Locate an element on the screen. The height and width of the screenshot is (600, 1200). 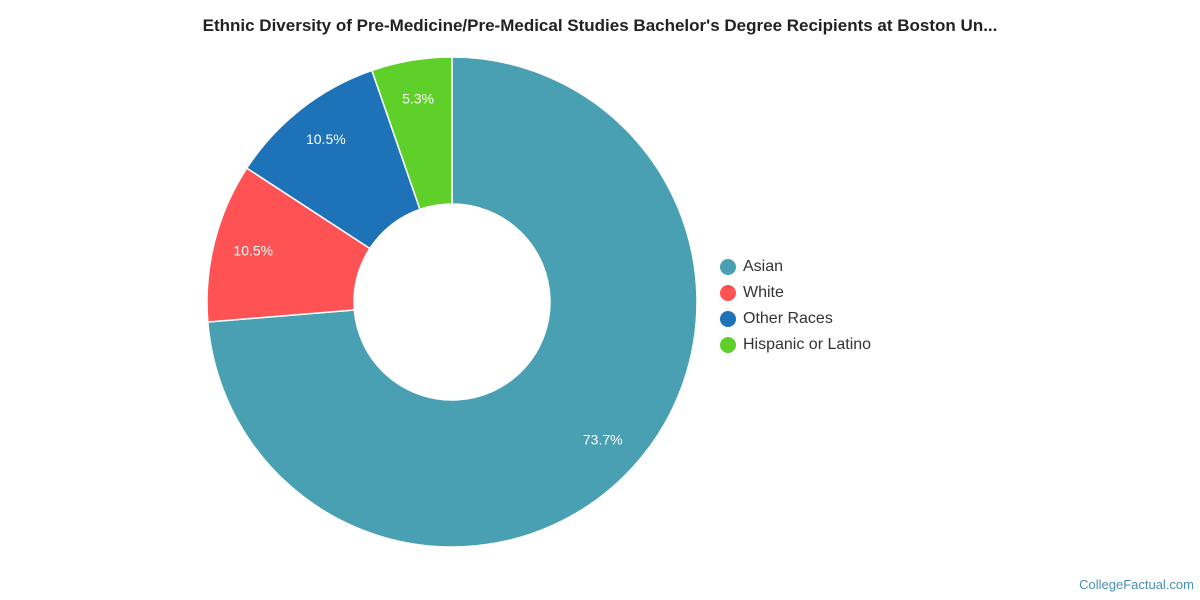
slice-label-hispanic-or-latino: 5.3% is located at coordinates (418, 99).